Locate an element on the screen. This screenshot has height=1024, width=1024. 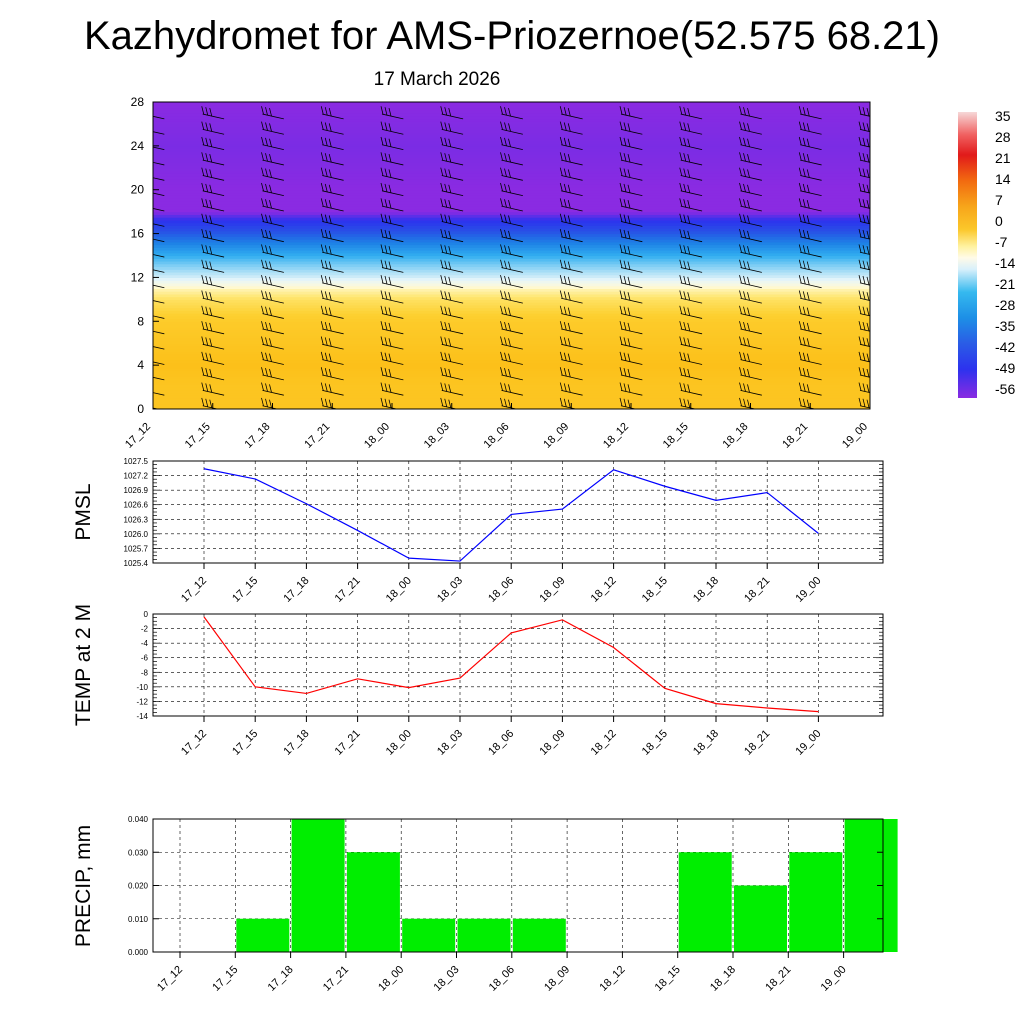
x-tick-label: 18_21 is located at coordinates (757, 743).